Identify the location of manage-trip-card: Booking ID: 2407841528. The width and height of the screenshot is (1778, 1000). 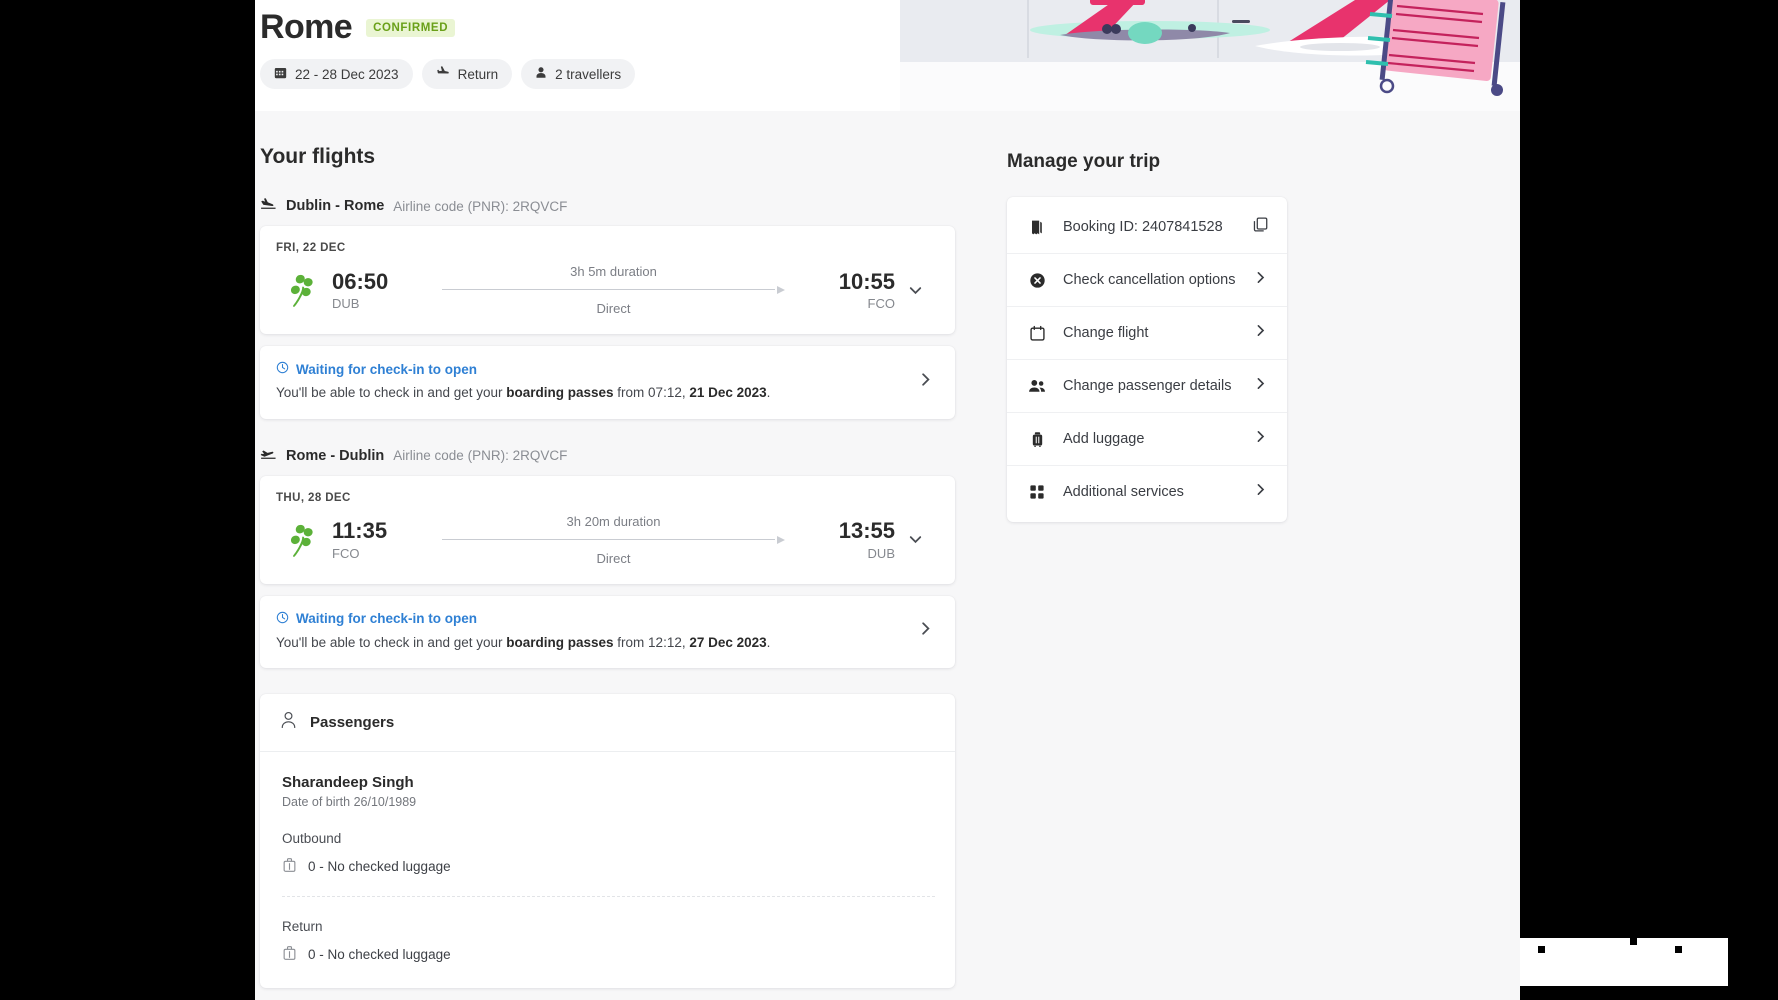
(1147, 359).